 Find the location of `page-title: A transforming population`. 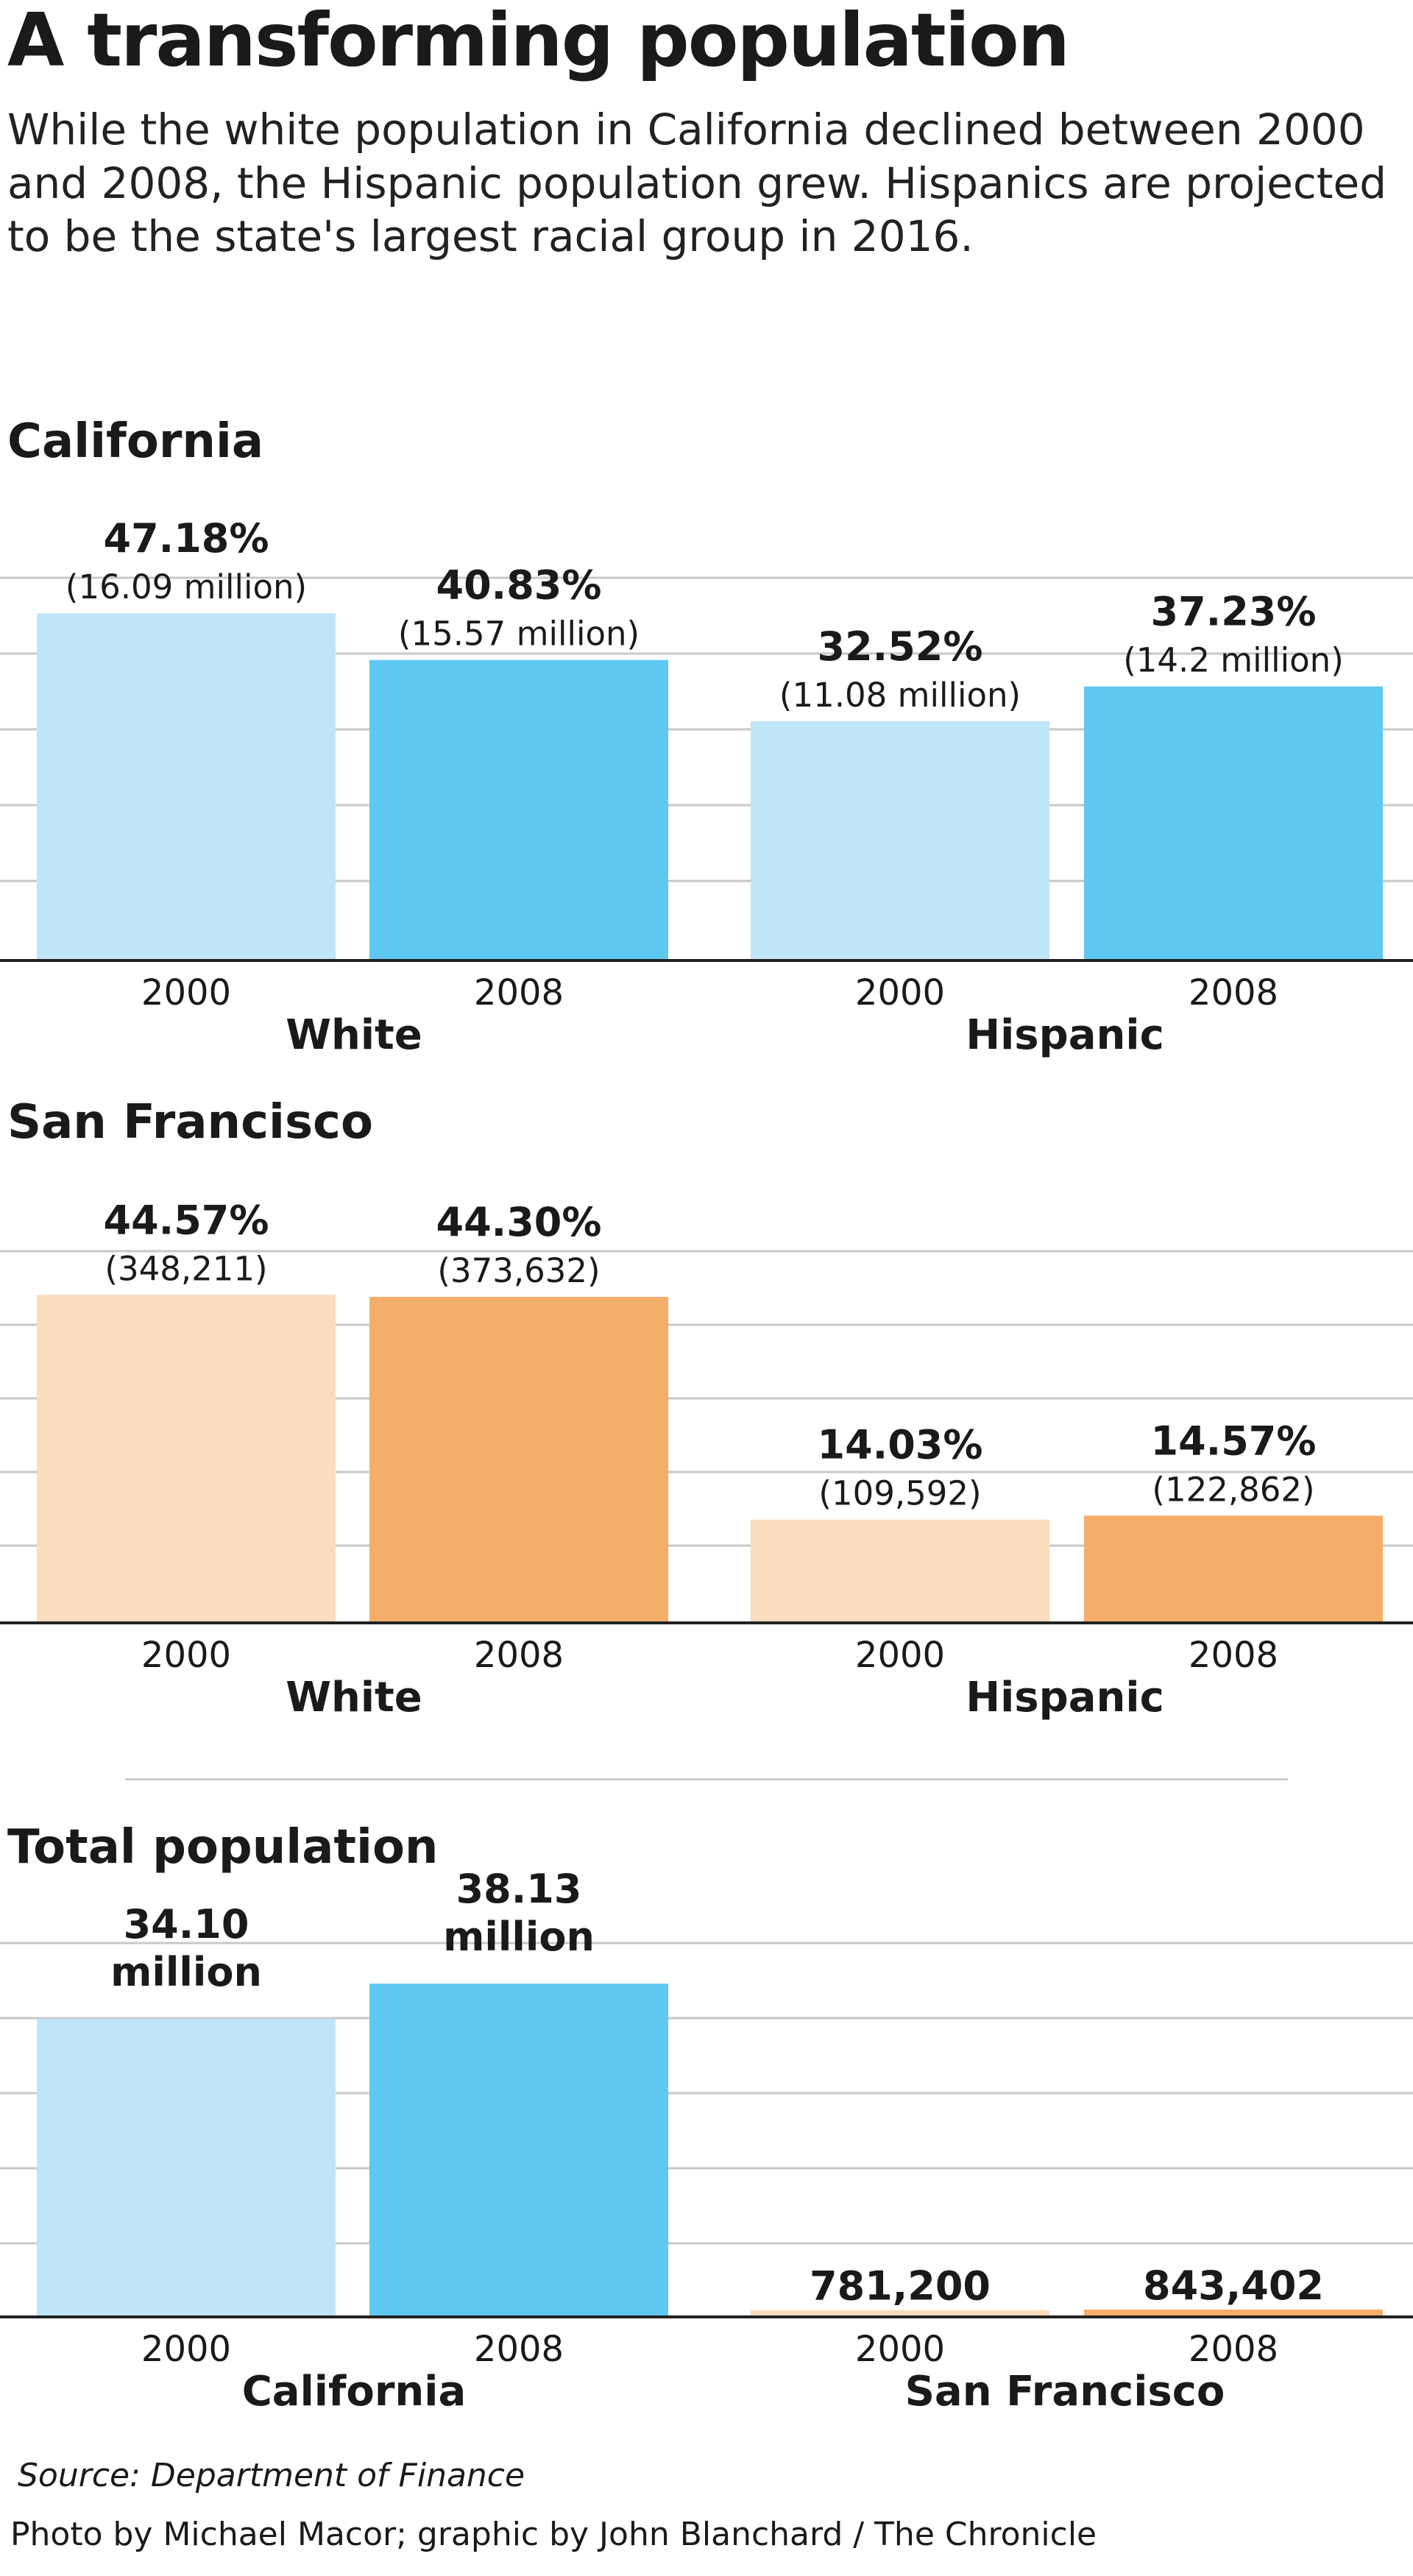

page-title: A transforming population is located at coordinates (538, 41).